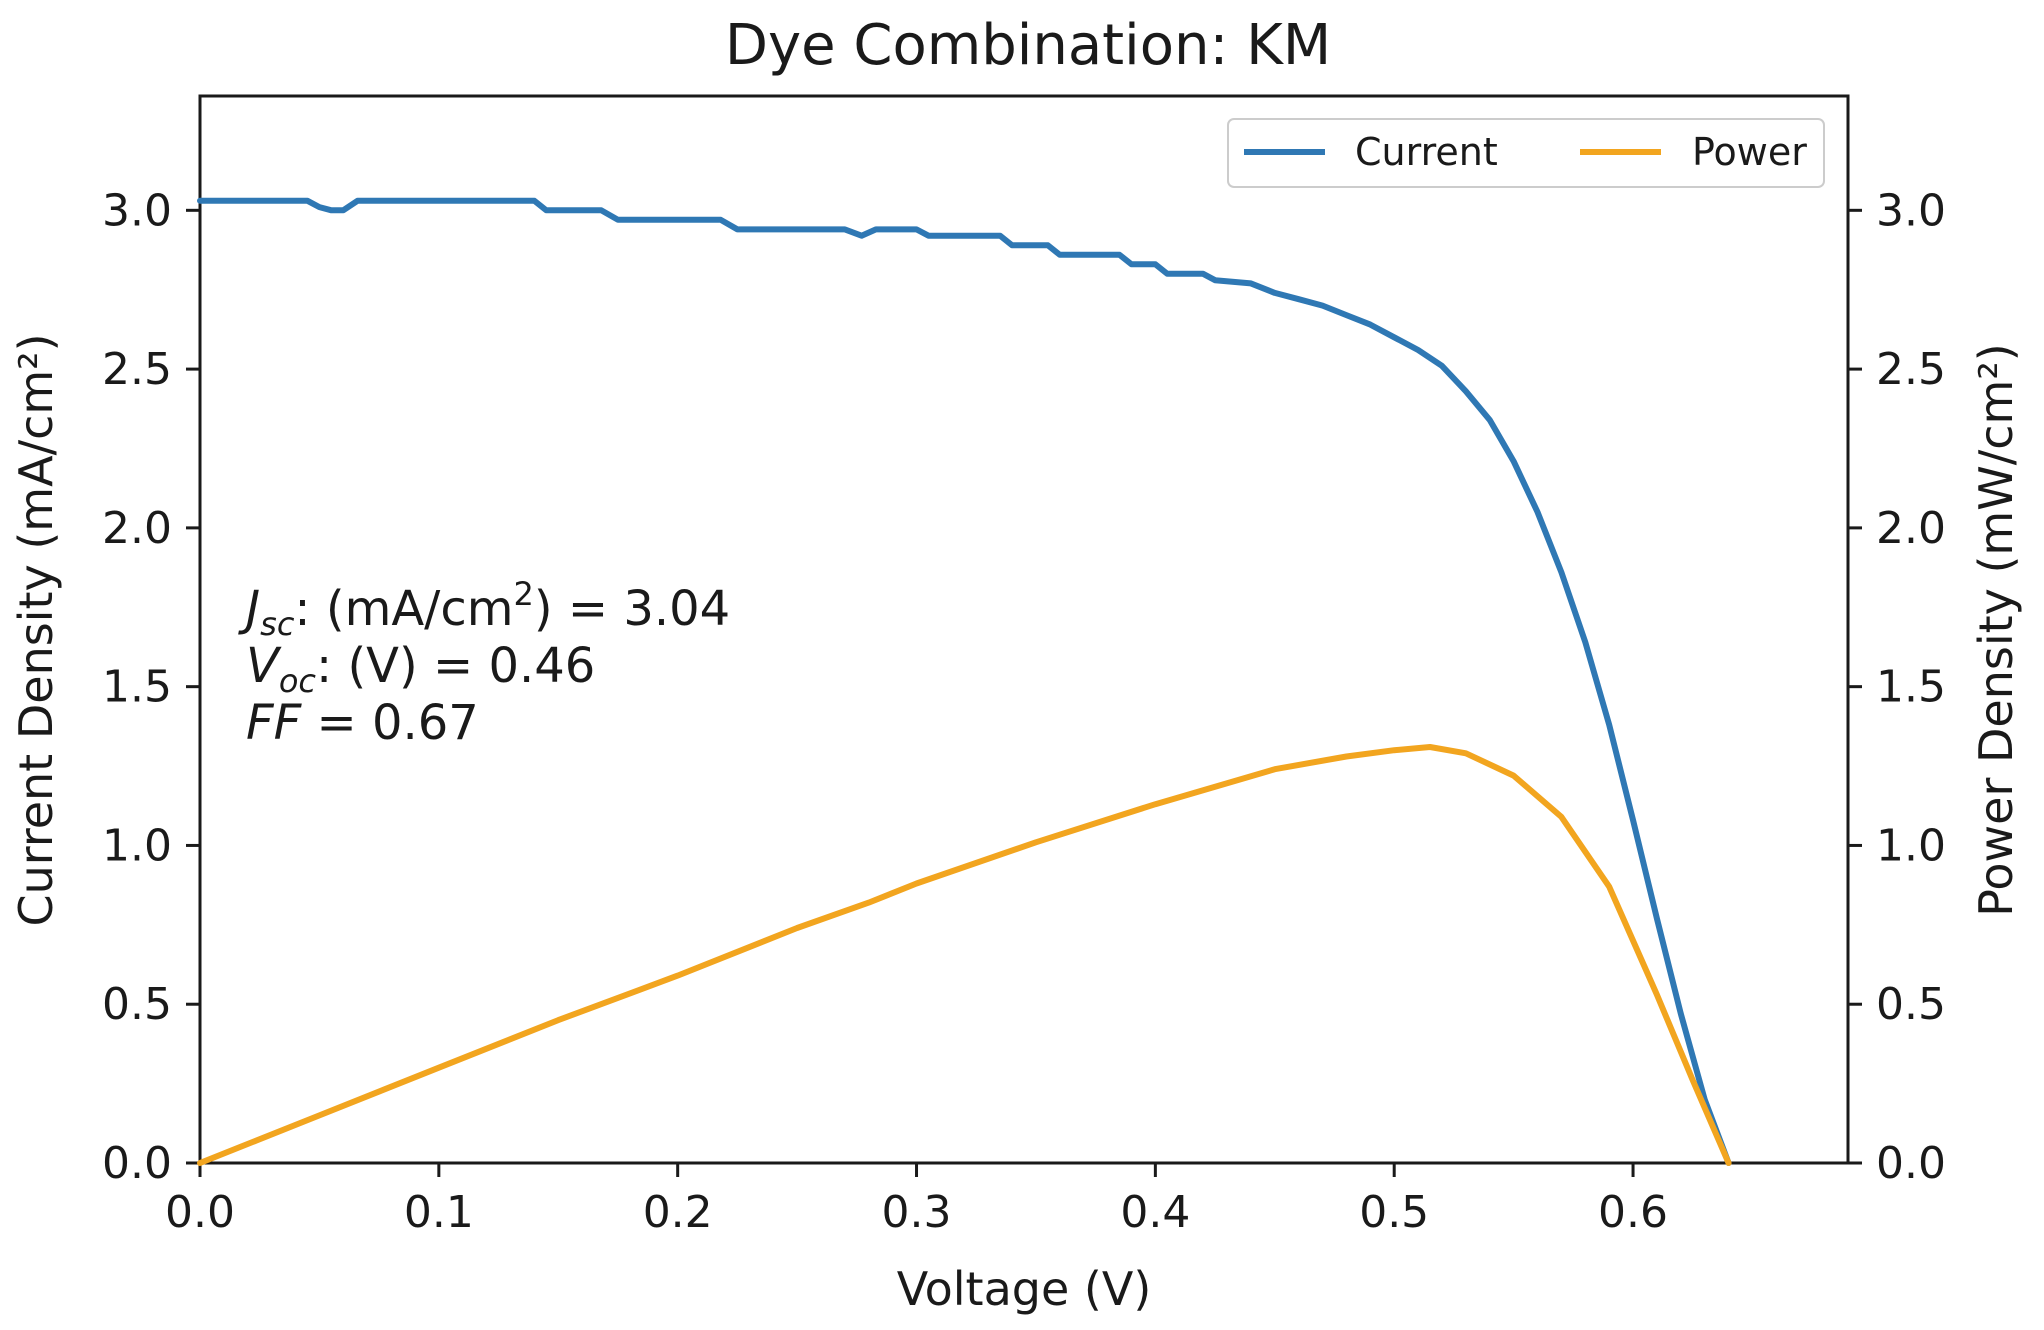  I want to click on annotation-ff: FF = 0.67, so click(362, 723).